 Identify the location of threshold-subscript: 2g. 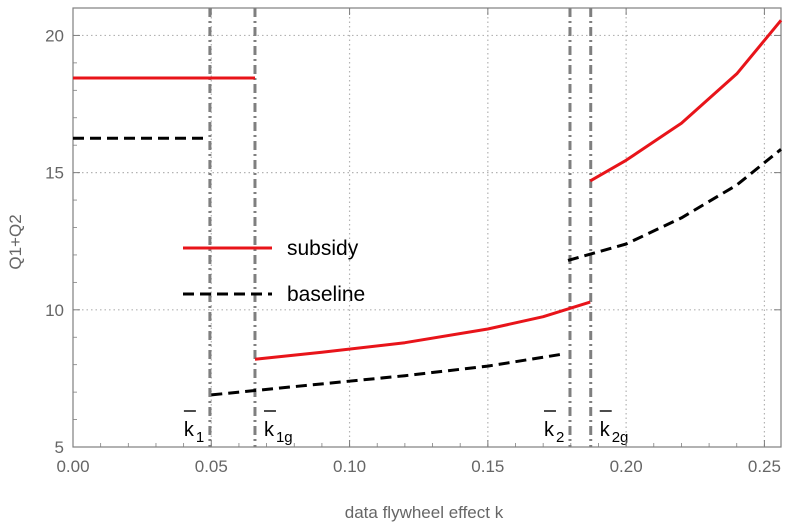
(620, 437).